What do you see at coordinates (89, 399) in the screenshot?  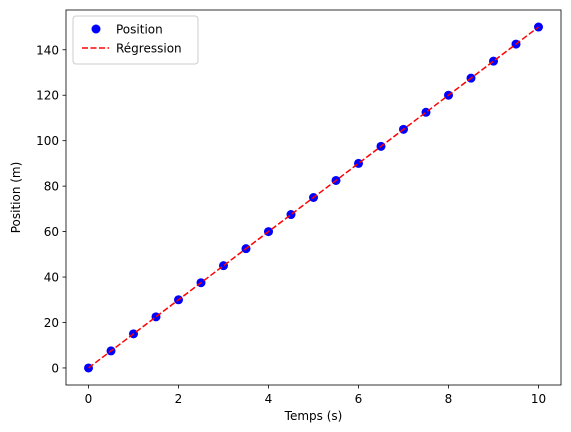 I see `x-tick-label: 0` at bounding box center [89, 399].